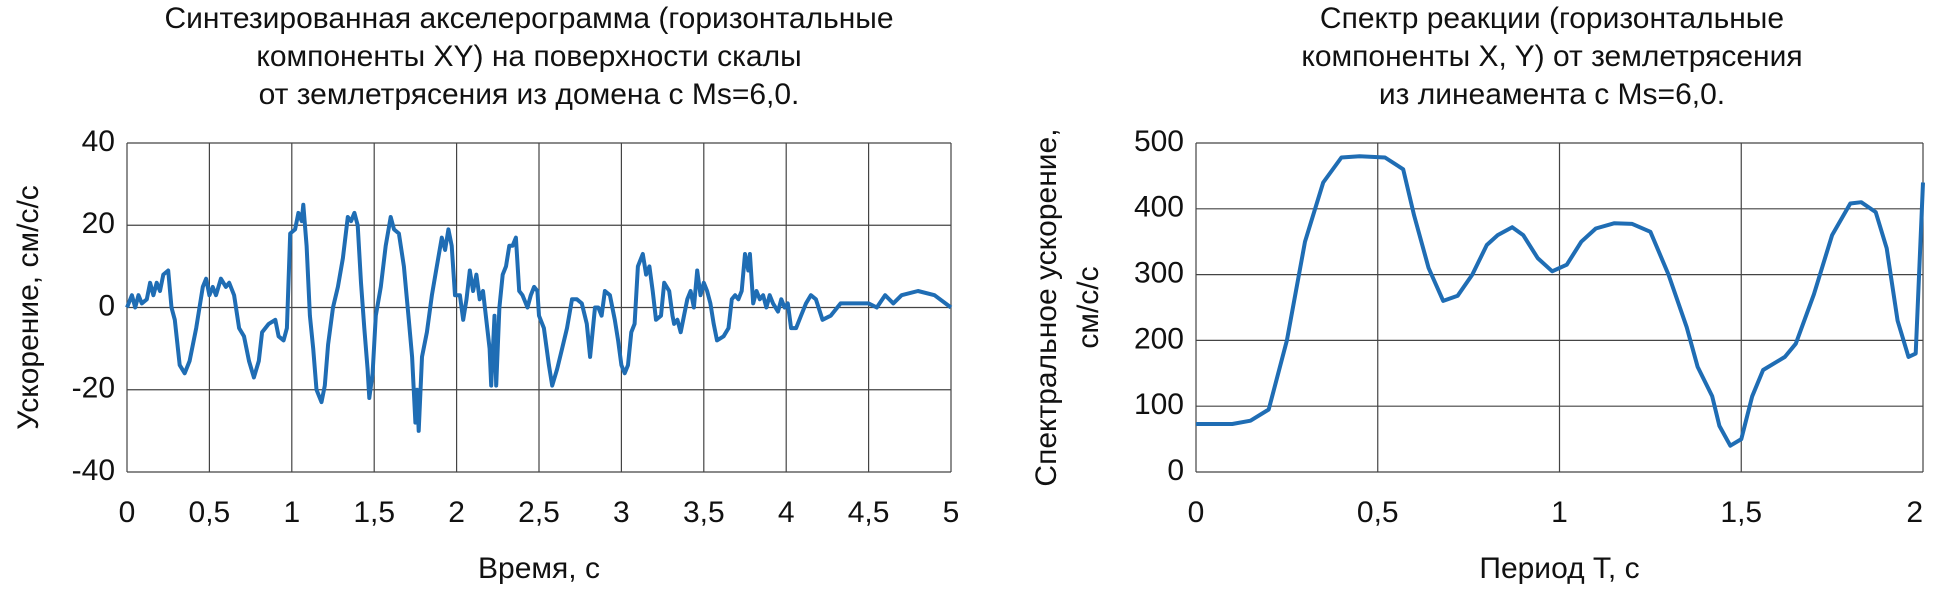 This screenshot has width=1933, height=592. What do you see at coordinates (98, 223) in the screenshot?
I see `y-tick-label: 20` at bounding box center [98, 223].